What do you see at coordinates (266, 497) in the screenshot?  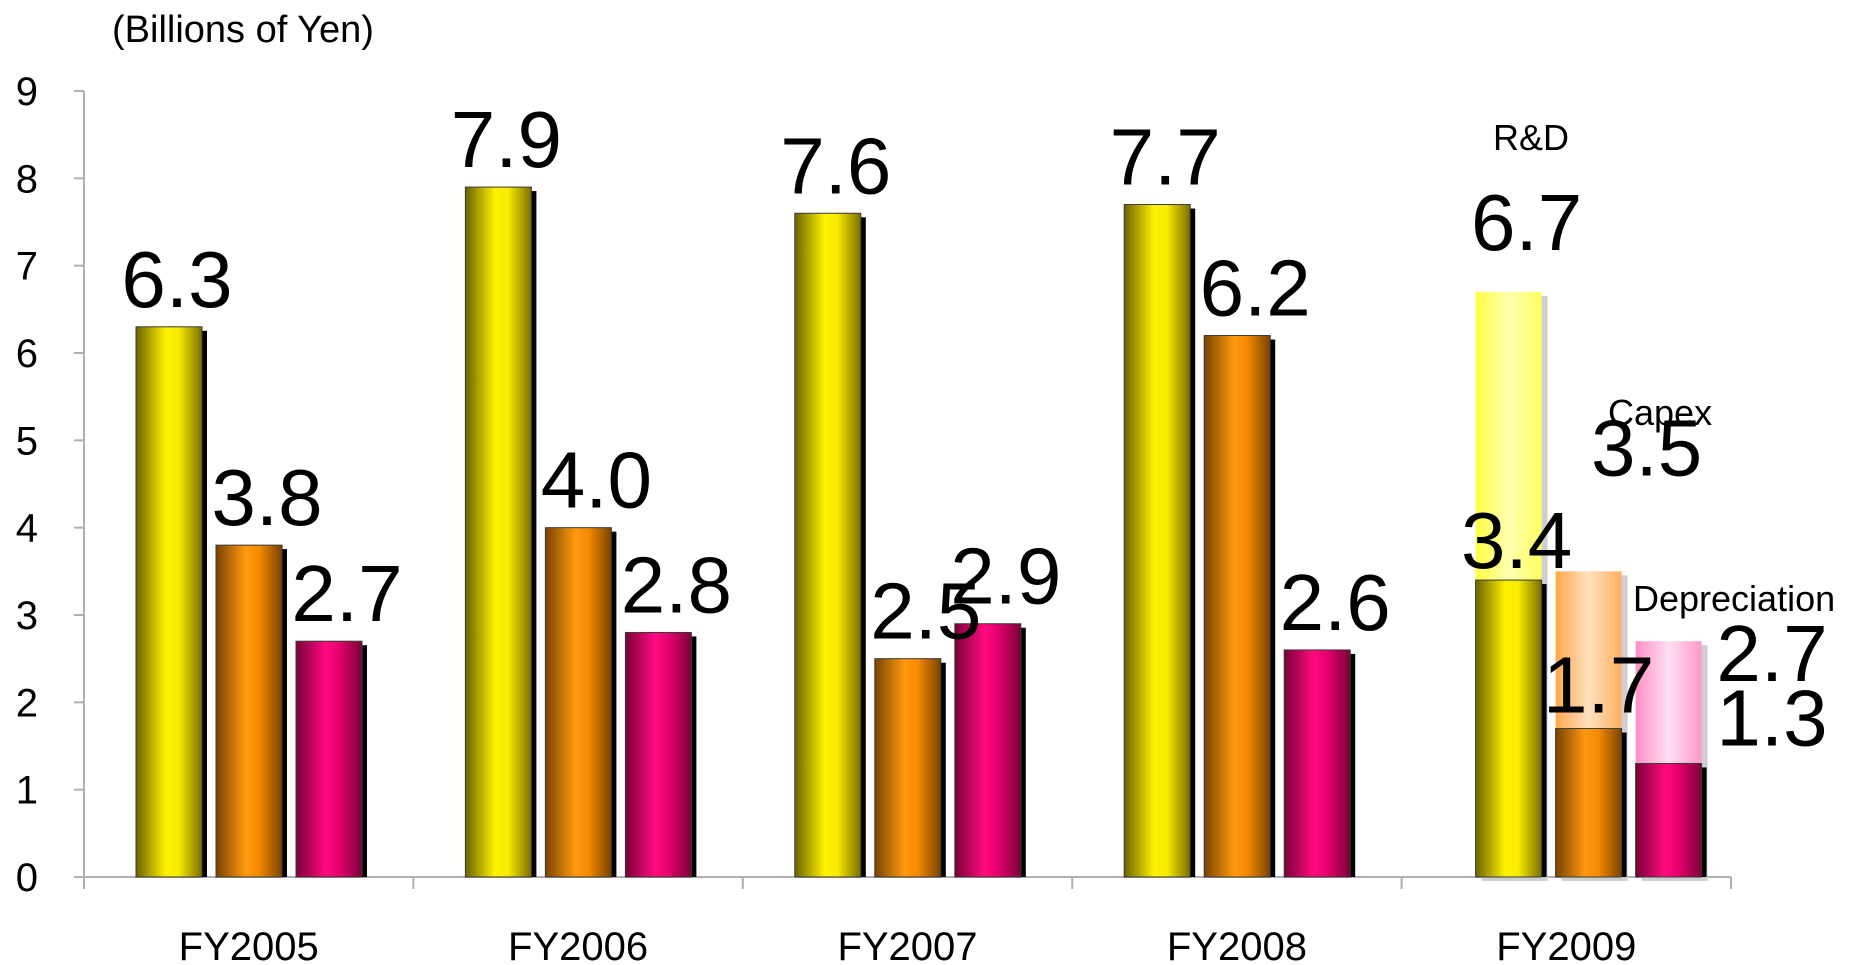 I see `data-label: 3.8` at bounding box center [266, 497].